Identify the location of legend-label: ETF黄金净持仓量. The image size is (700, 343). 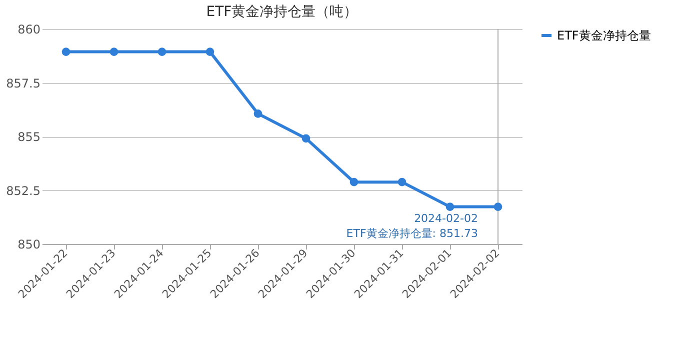
(604, 35).